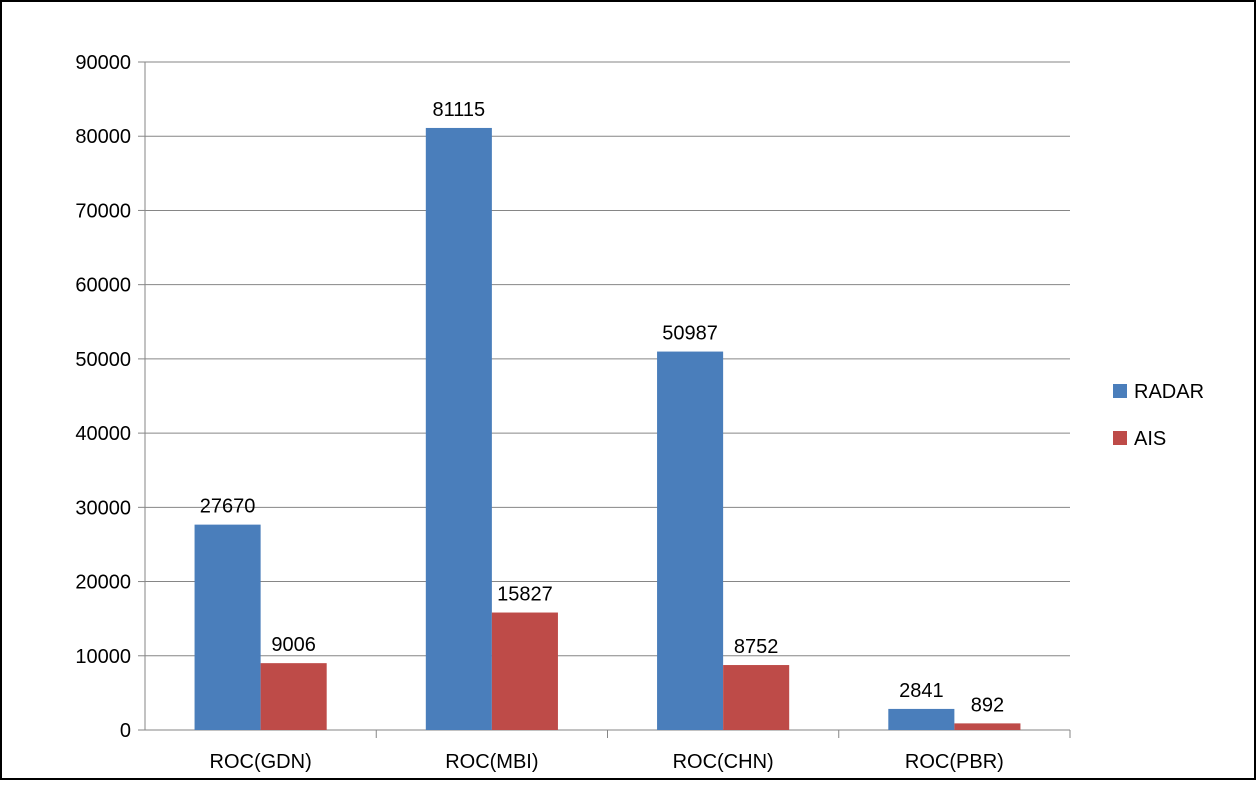 Image resolution: width=1256 pixels, height=785 pixels. I want to click on y-tick-label: 70000, so click(103, 211).